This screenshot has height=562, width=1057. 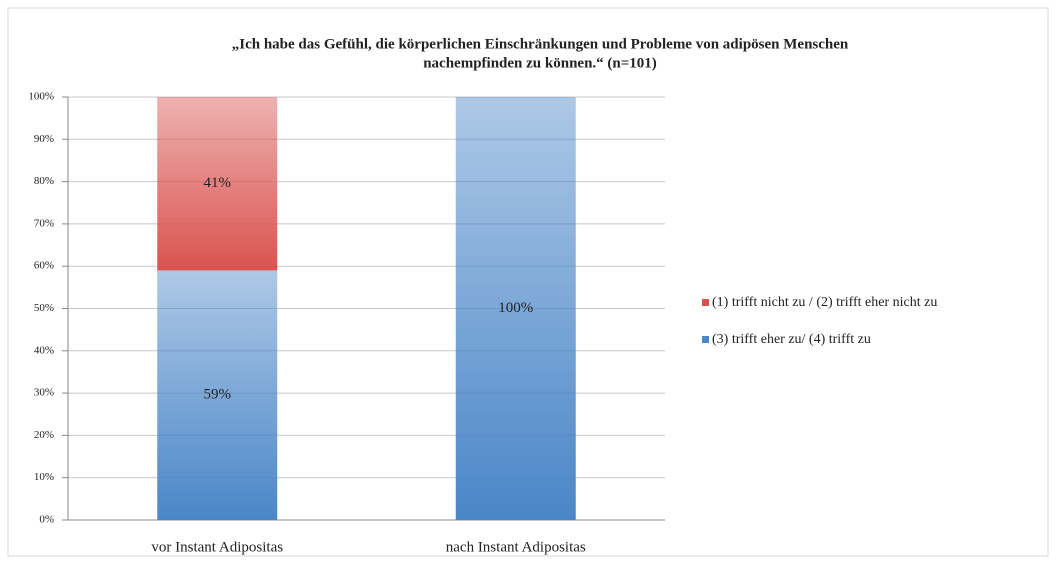 I want to click on y-tick-label: 20%, so click(x=44, y=435).